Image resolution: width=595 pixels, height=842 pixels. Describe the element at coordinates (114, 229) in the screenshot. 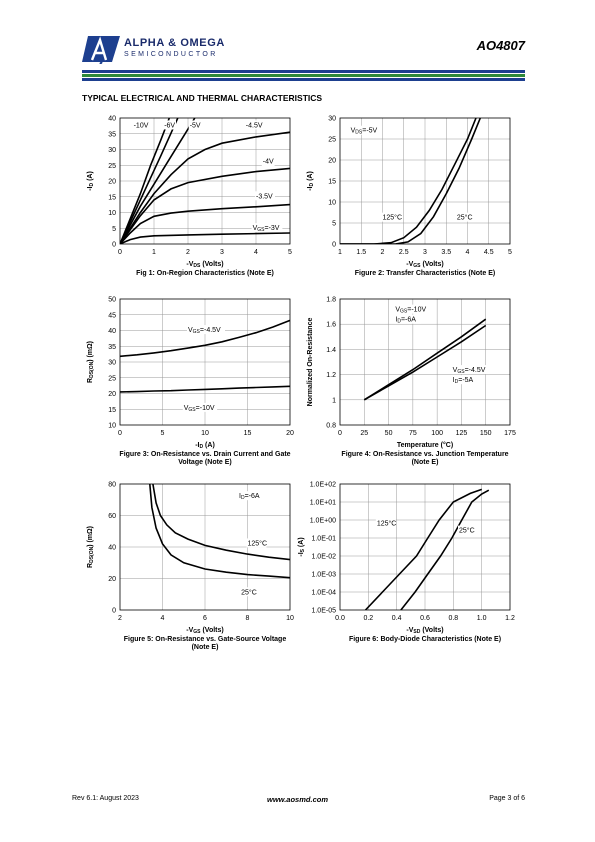

I see `y-tick-label: 5` at that location.